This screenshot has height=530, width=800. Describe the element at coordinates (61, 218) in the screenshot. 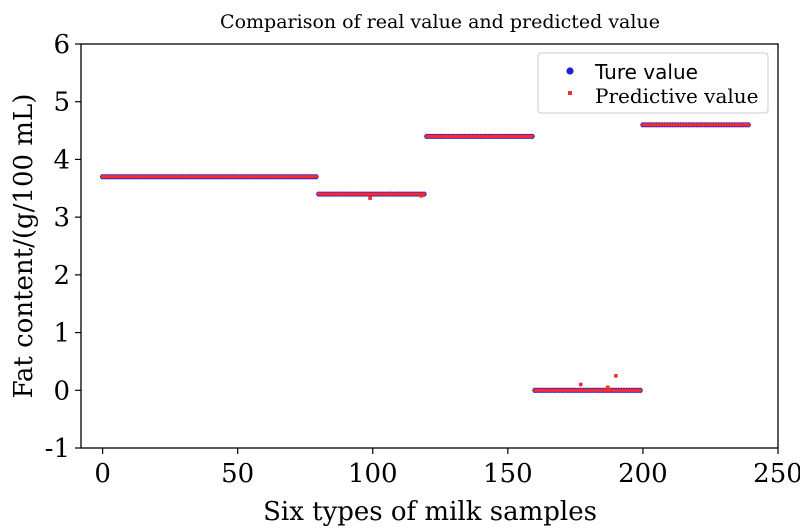

I see `y-tick-label: 3` at that location.